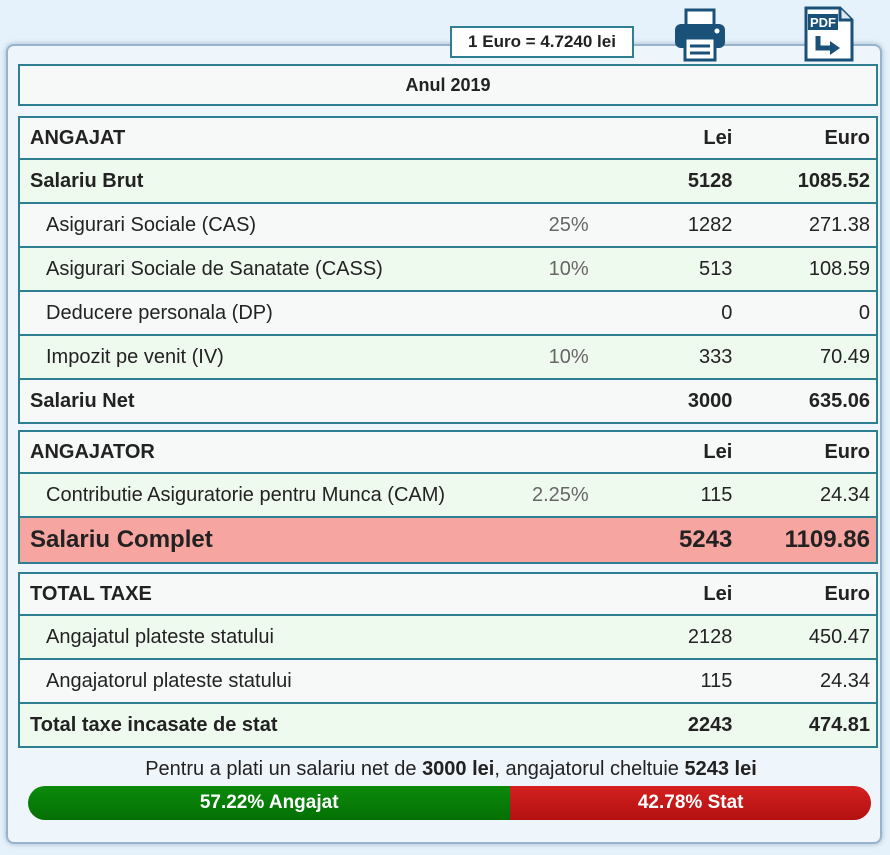  I want to click on summary-total: 5243 lei, so click(720, 769).